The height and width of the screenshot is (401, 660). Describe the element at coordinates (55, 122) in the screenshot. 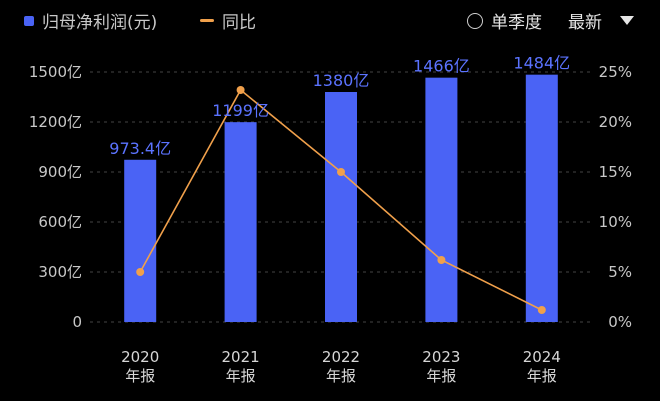

I see `y-left-tick-label: 1200亿` at that location.